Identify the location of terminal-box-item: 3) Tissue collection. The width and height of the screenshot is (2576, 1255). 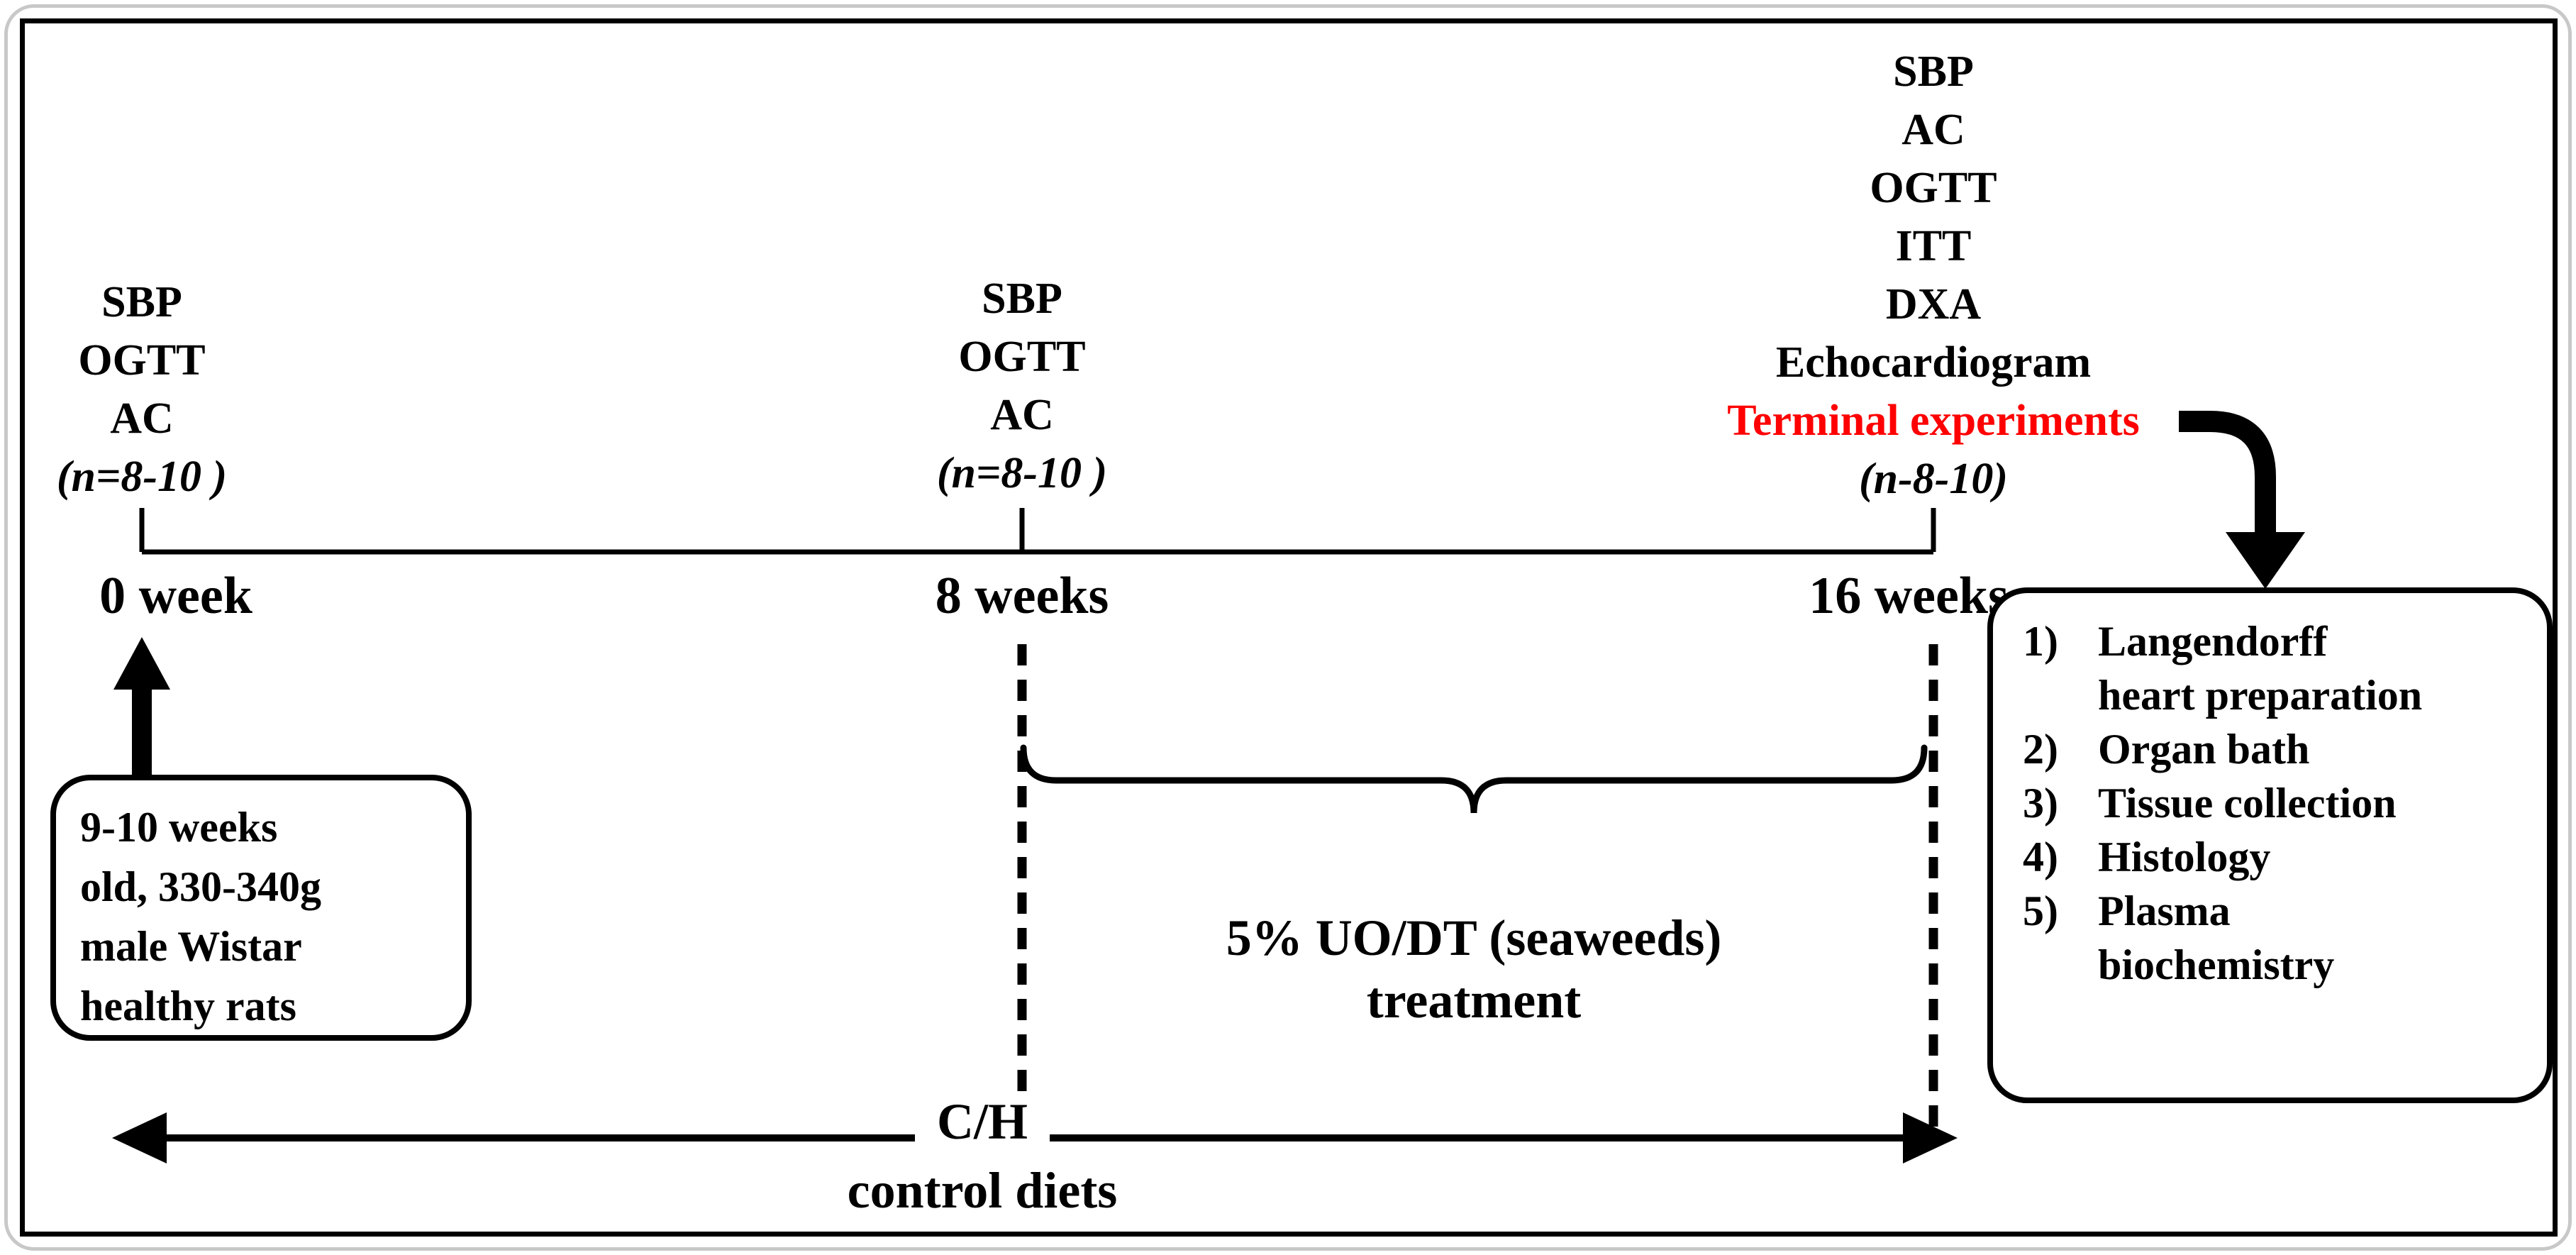
(2279, 803).